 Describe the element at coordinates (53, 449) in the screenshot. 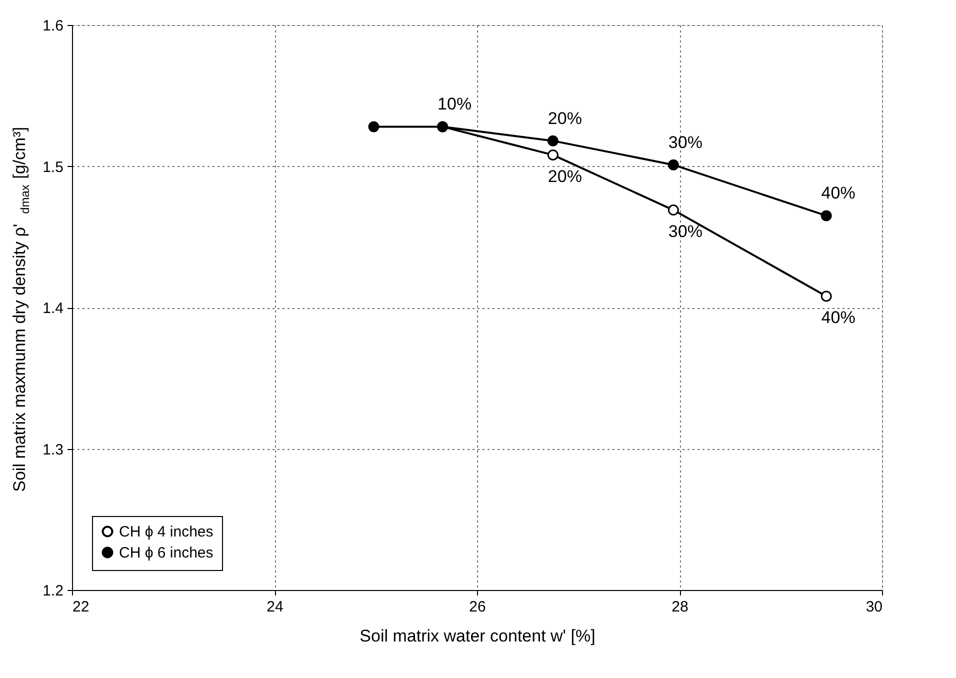

I see `y-tick-label: 1.3` at that location.